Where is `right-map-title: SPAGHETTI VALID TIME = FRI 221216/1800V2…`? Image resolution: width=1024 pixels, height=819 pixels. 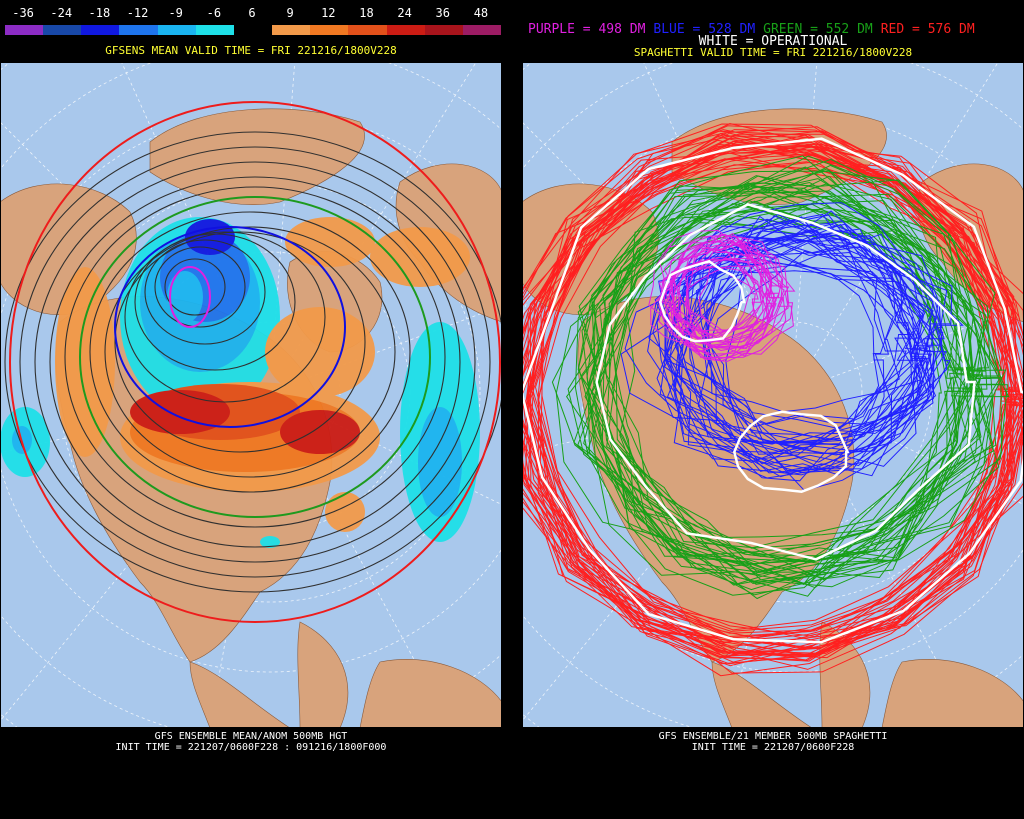 right-map-title: SPAGHETTI VALID TIME = FRI 221216/1800V2… is located at coordinates (773, 52).